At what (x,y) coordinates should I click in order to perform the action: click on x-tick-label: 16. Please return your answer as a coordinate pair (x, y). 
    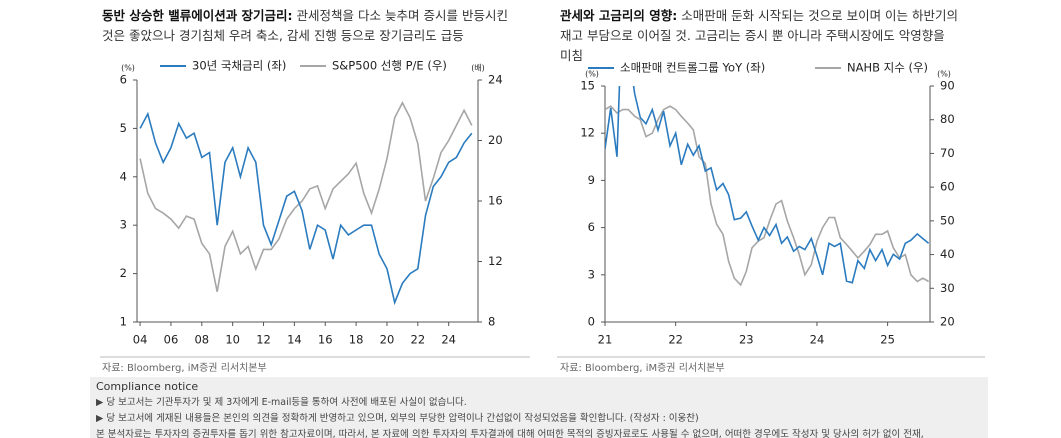
    Looking at the image, I should click on (325, 340).